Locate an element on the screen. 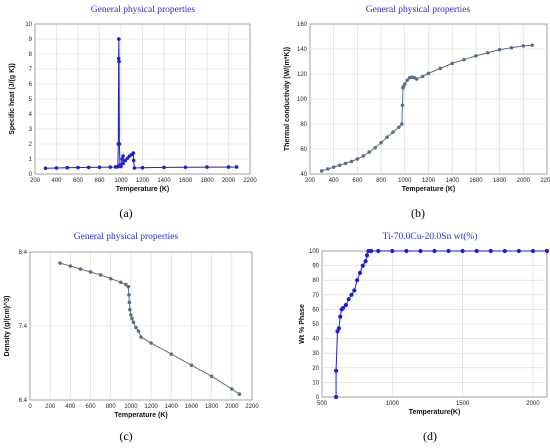  y-tick-label: 120 is located at coordinates (302, 75).